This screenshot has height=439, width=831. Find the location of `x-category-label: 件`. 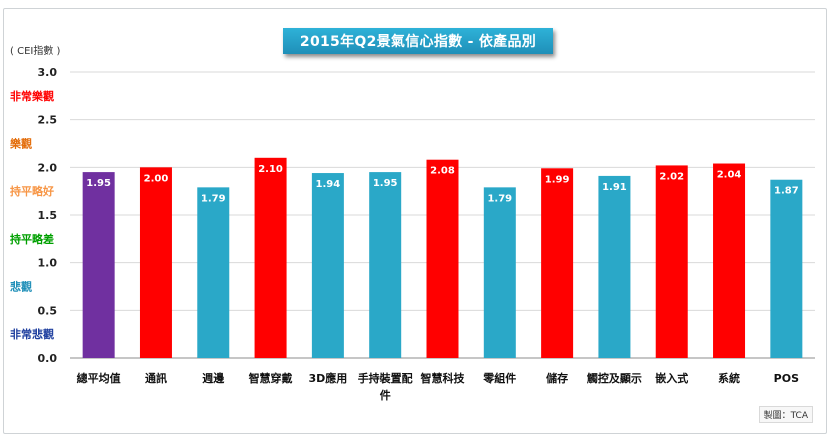

x-category-label: 件 is located at coordinates (385, 395).